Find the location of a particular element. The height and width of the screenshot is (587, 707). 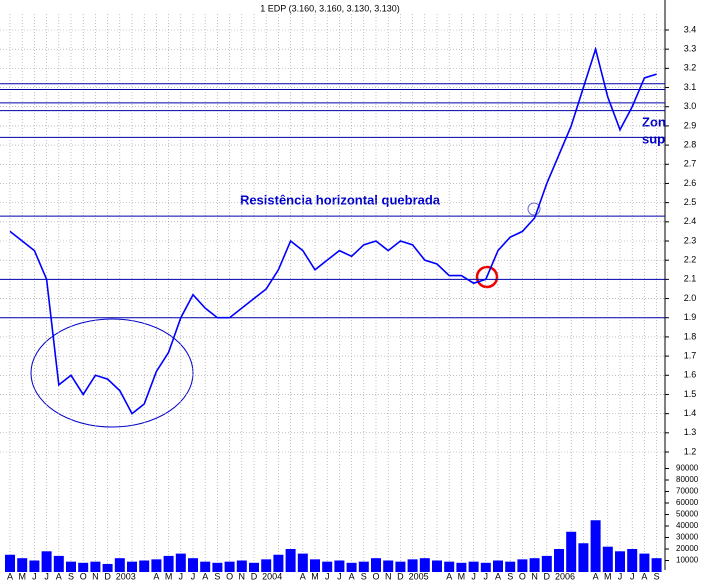

smiley-icon is located at coordinates (534, 209).